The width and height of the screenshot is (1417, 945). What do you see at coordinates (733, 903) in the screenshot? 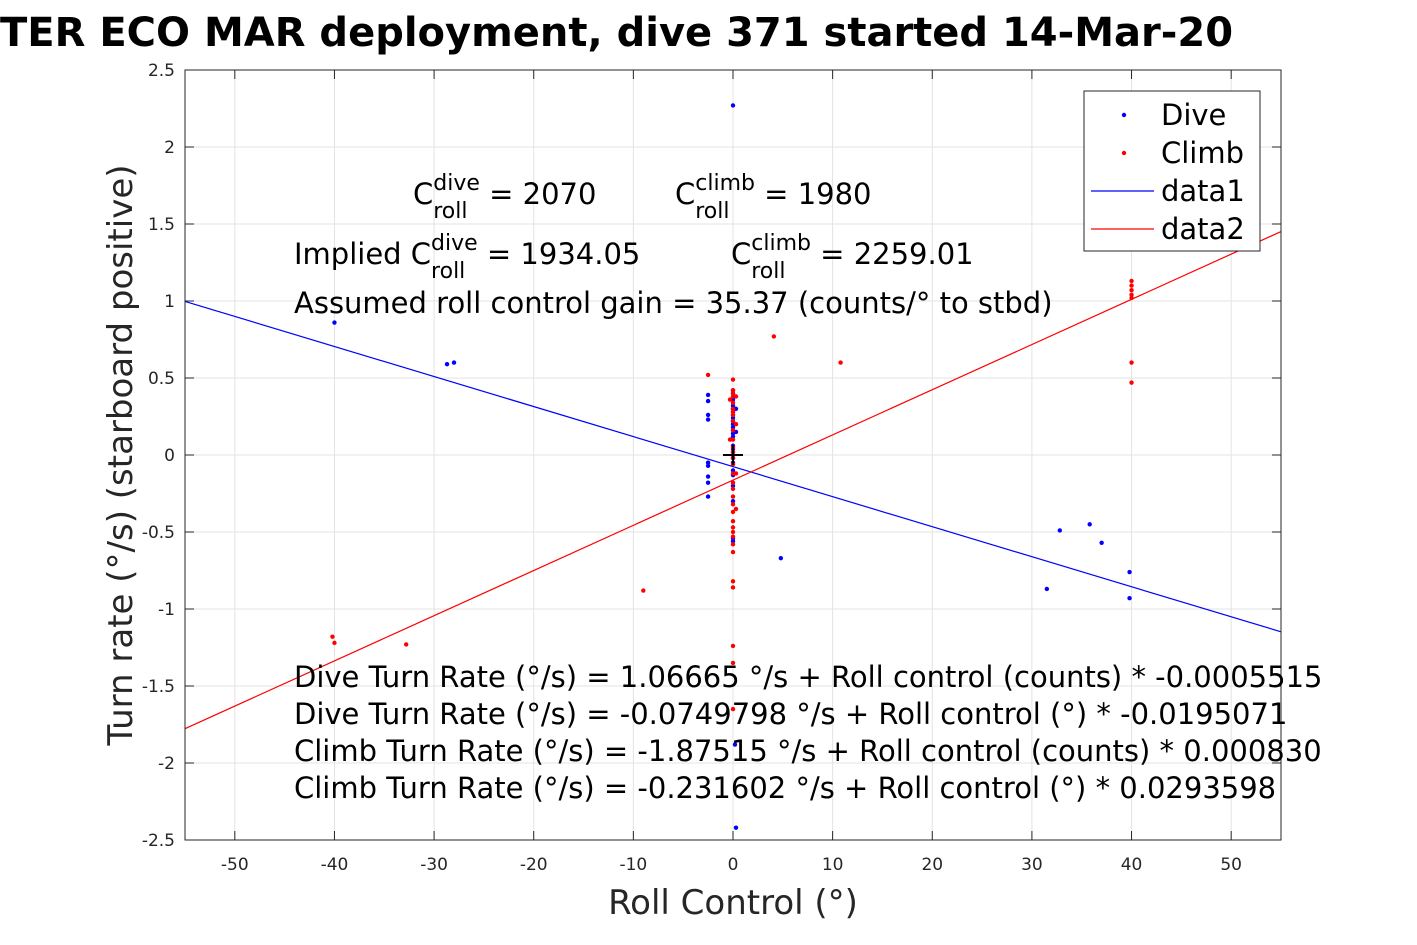
I see `x-axis-label: Roll Control (°)` at bounding box center [733, 903].